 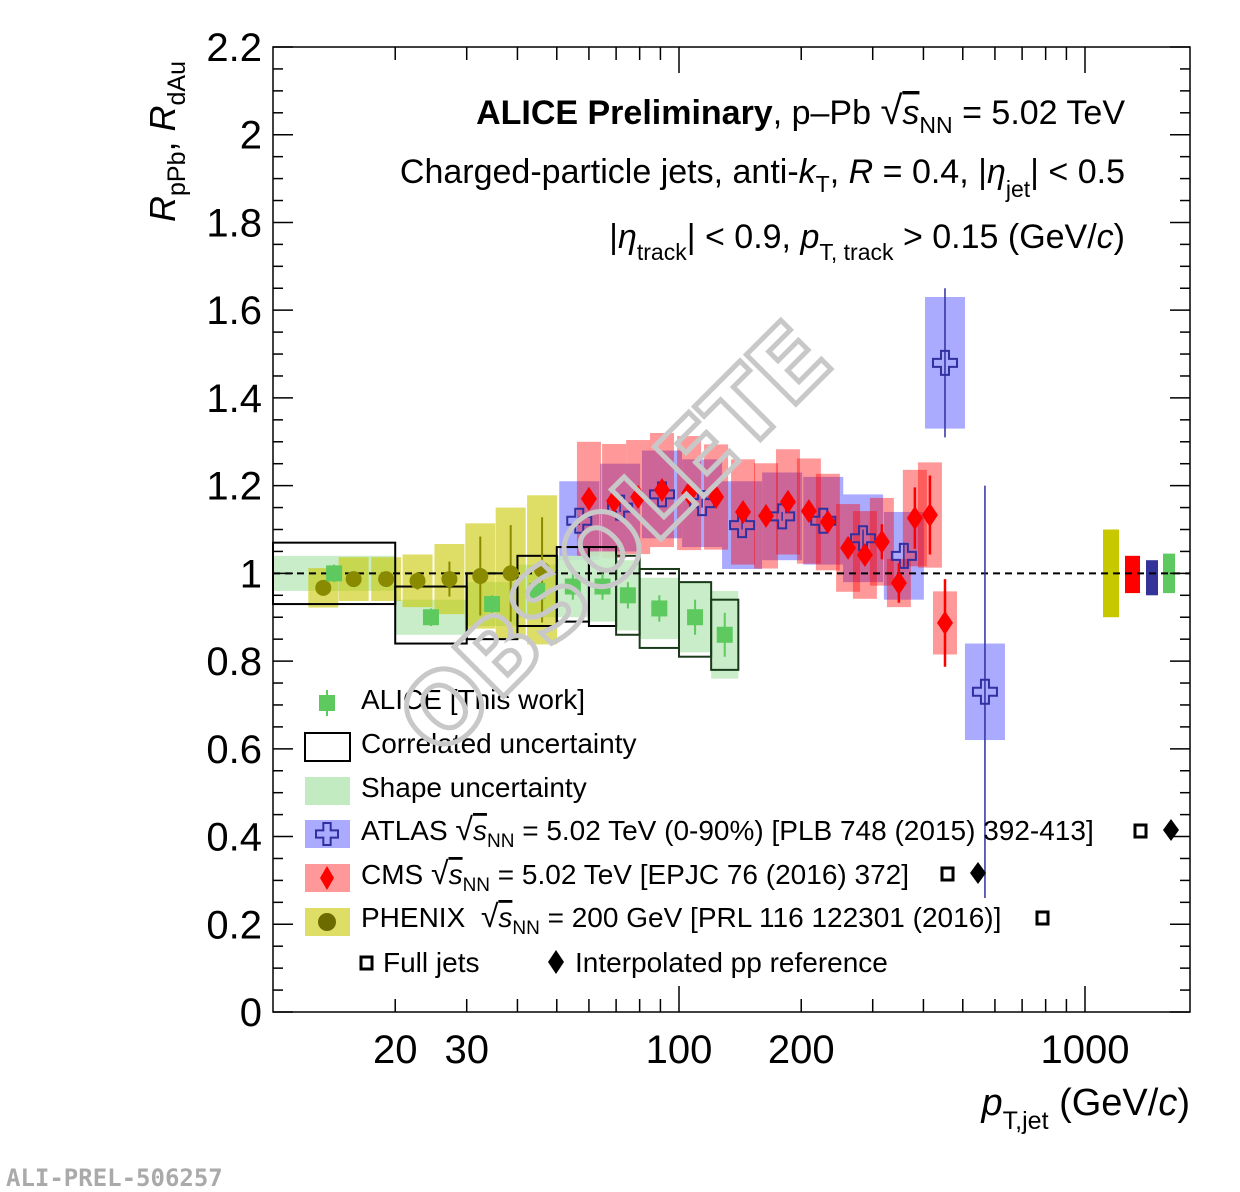 What do you see at coordinates (114, 1178) in the screenshot?
I see `figure-id: ALI-PREL-506257` at bounding box center [114, 1178].